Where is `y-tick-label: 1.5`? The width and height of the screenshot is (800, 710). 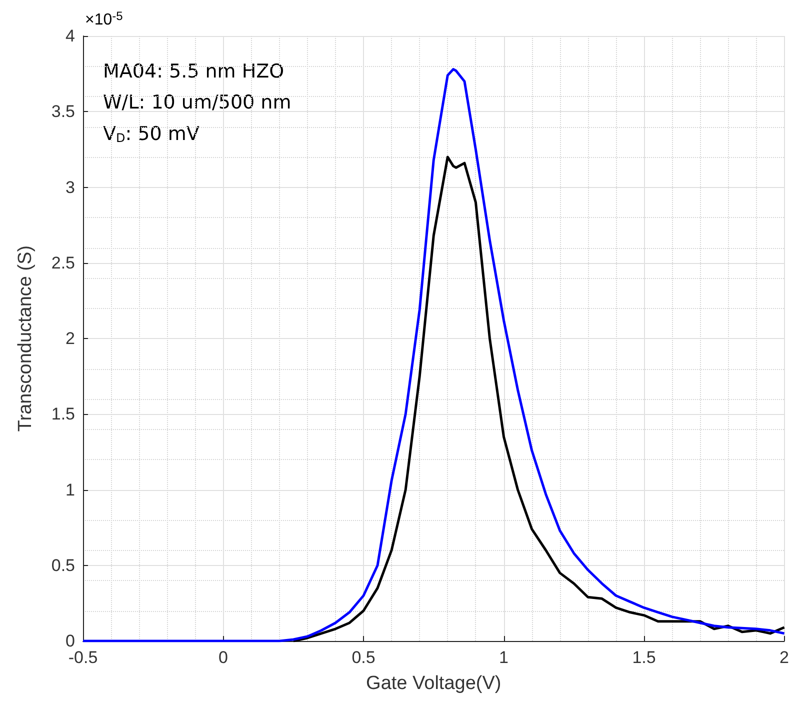 y-tick-label: 1.5 is located at coordinates (63, 414).